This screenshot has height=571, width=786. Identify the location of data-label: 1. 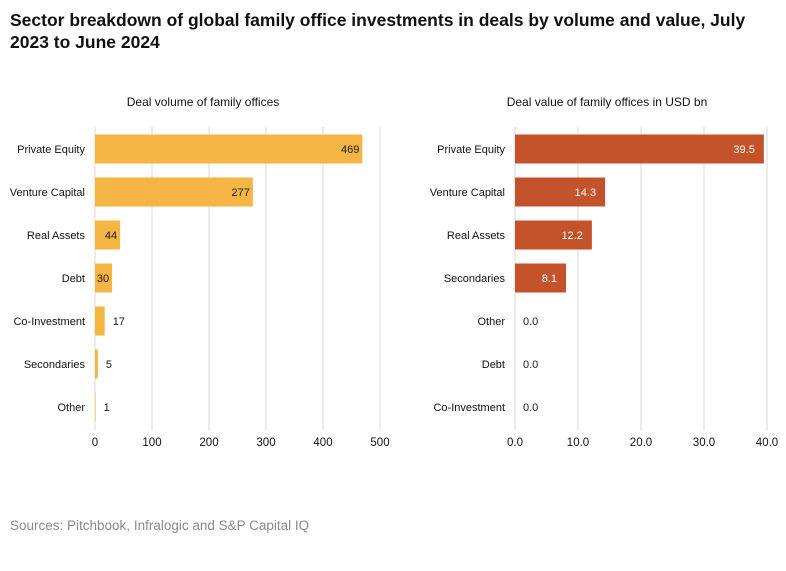
(107, 408).